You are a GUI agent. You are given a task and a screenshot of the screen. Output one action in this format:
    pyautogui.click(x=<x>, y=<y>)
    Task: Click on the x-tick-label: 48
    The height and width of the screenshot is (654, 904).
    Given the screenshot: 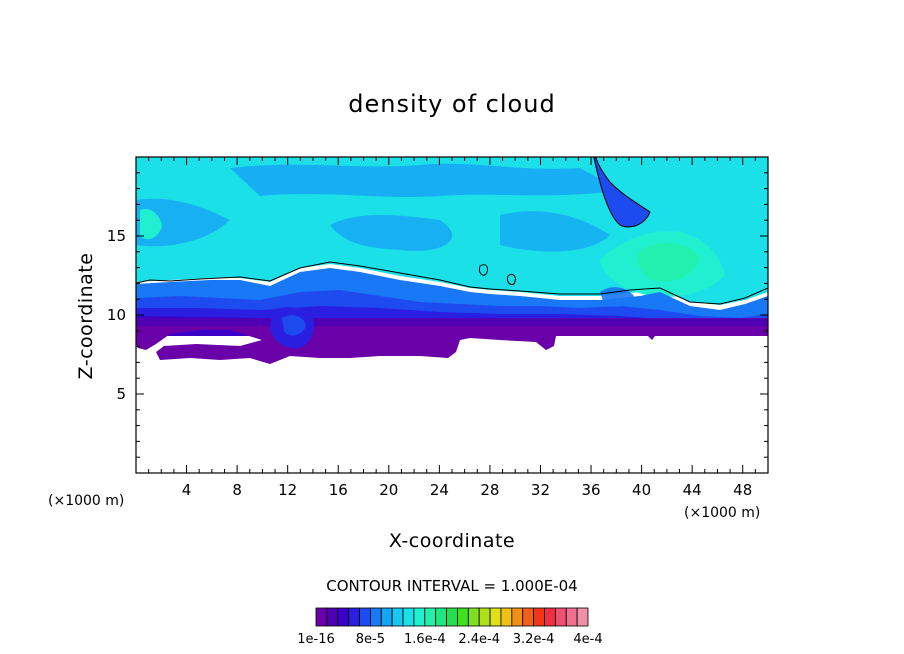 What is the action you would take?
    pyautogui.click(x=742, y=490)
    